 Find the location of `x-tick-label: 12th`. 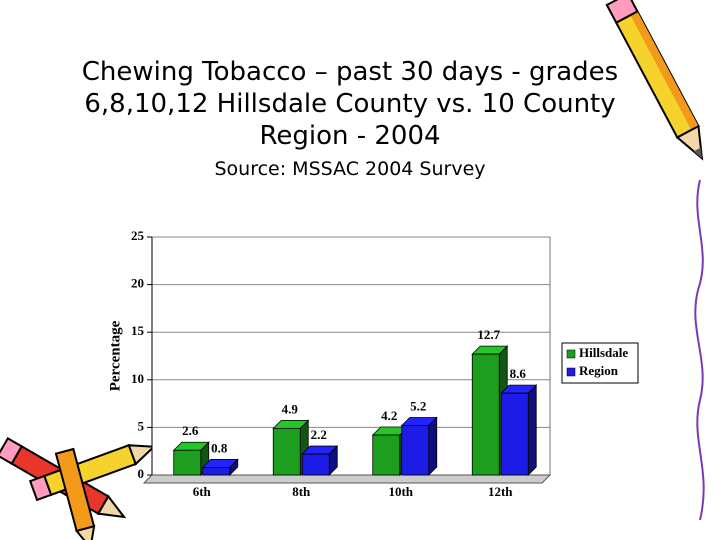

x-tick-label: 12th is located at coordinates (500, 491).